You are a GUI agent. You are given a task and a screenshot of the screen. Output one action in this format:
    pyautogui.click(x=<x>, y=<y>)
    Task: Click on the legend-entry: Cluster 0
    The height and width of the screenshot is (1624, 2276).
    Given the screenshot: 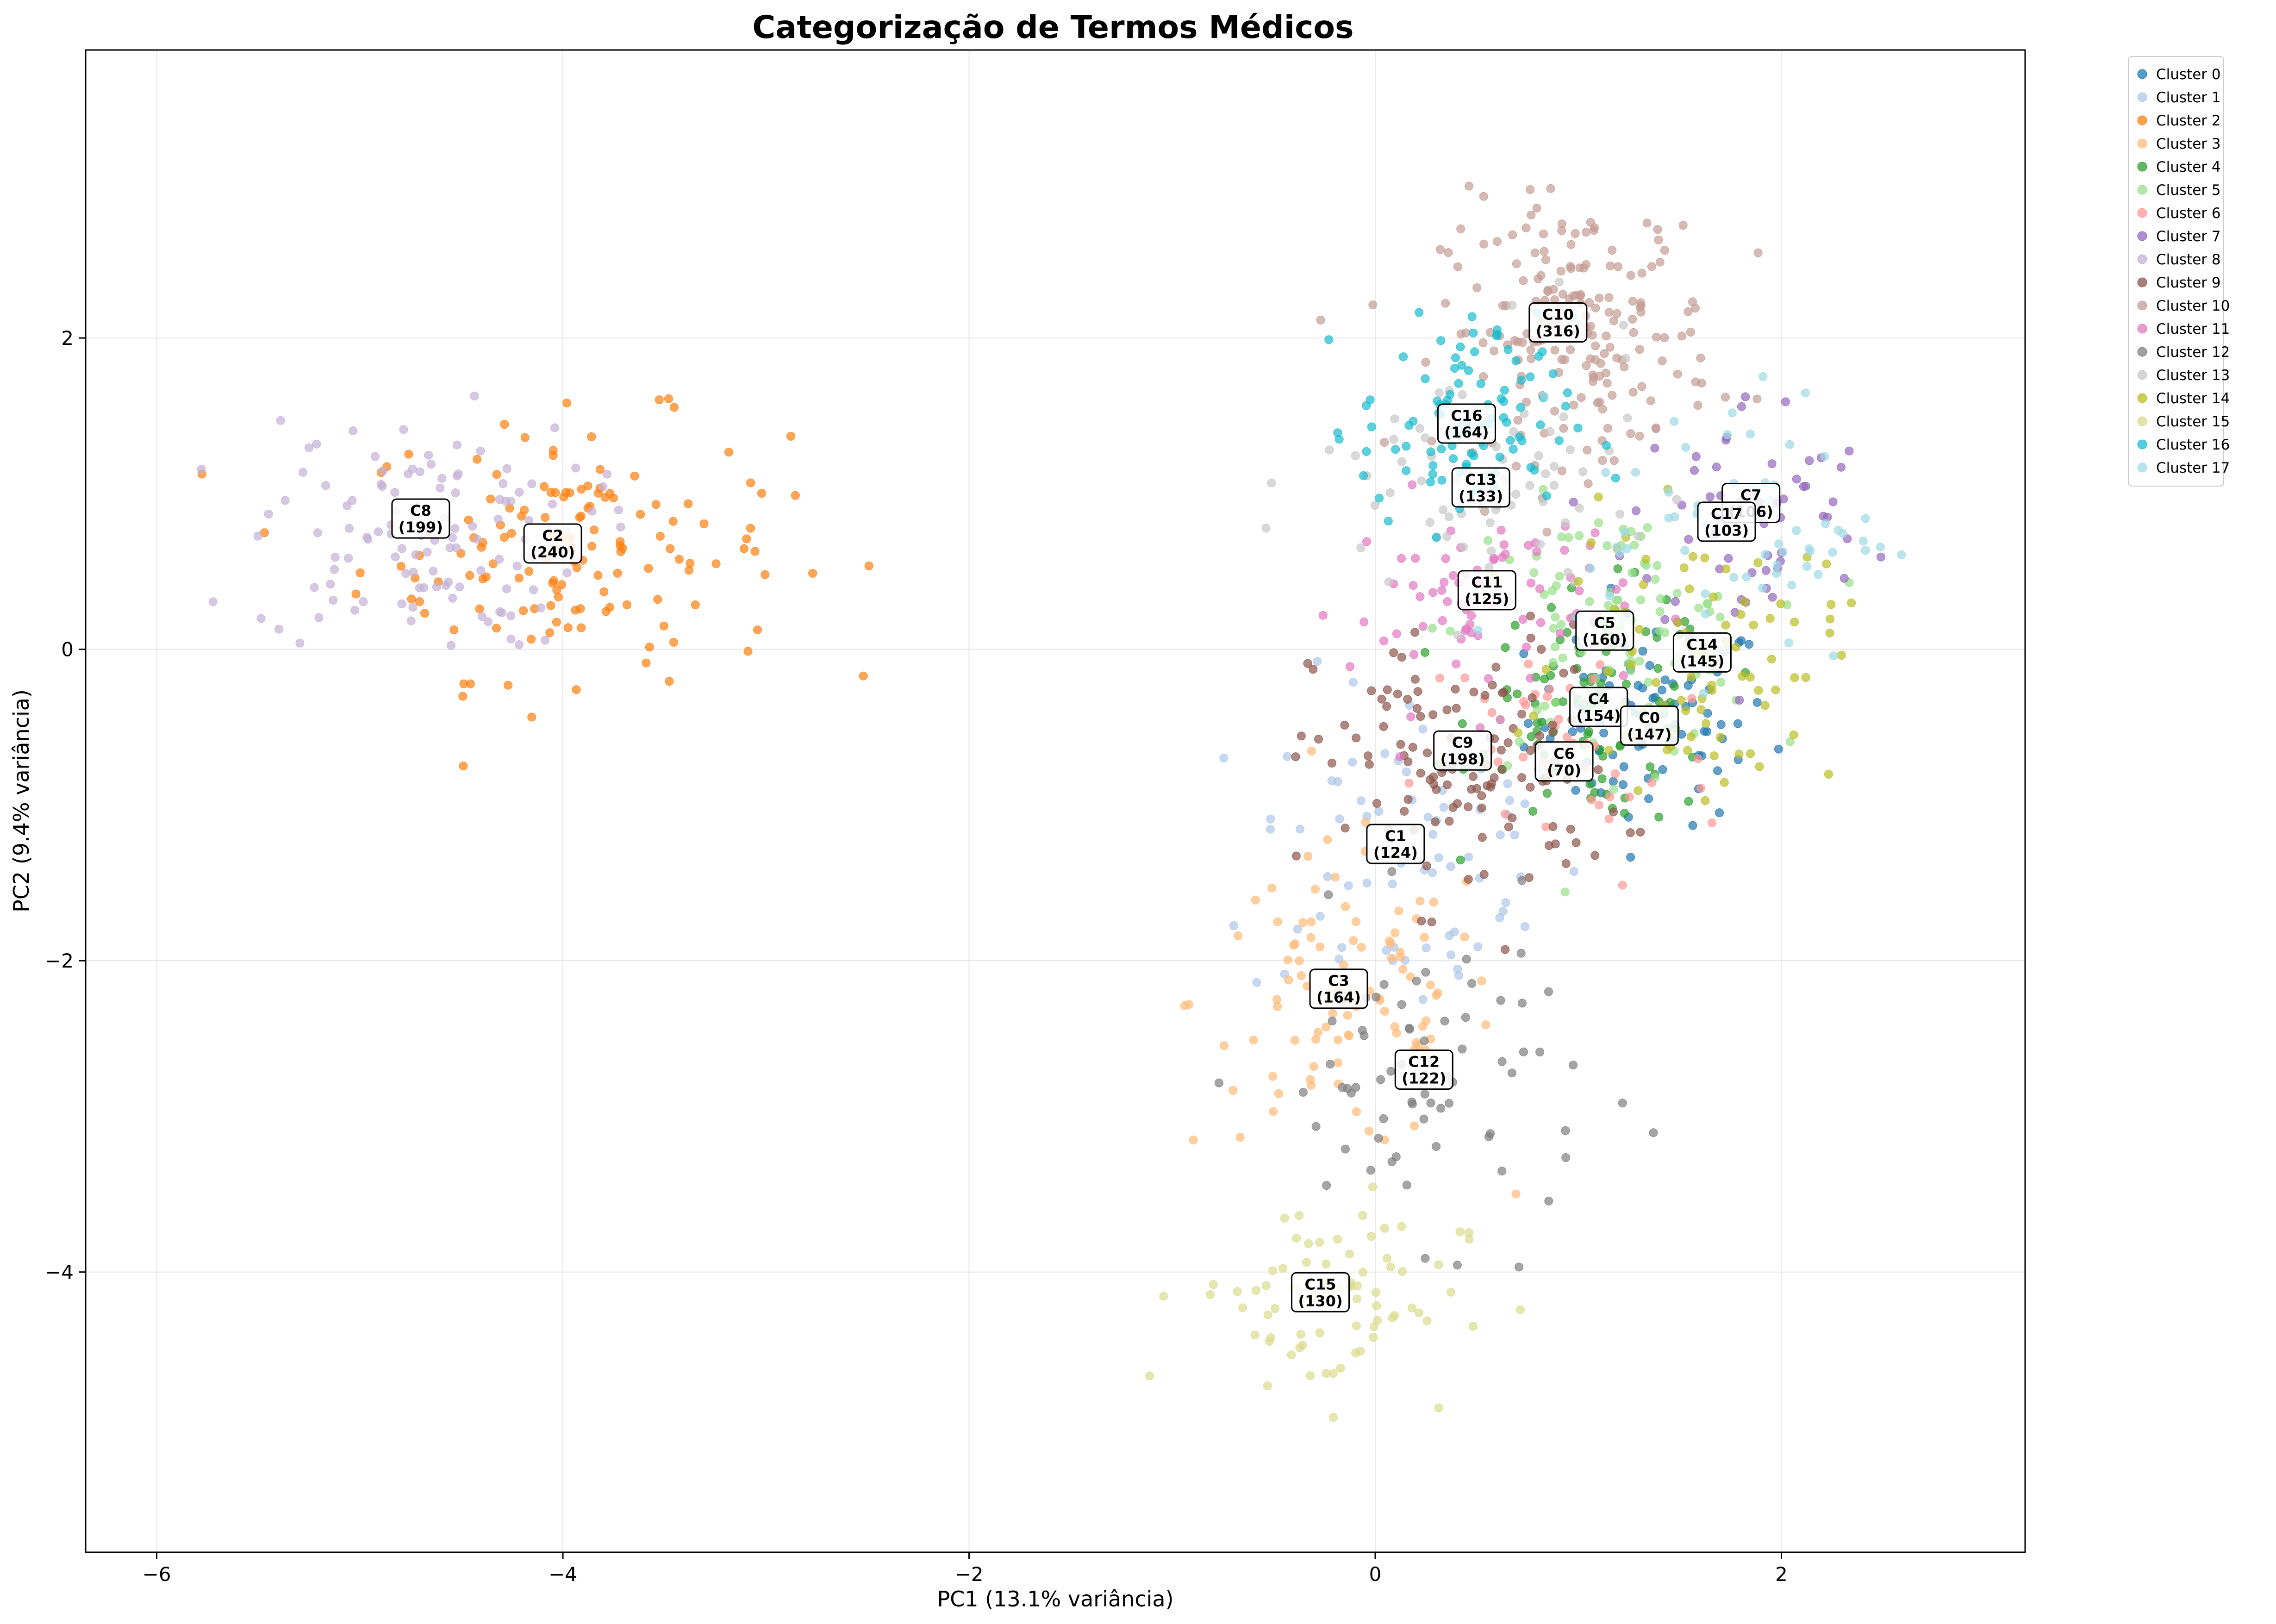 What is the action you would take?
    pyautogui.click(x=2179, y=74)
    